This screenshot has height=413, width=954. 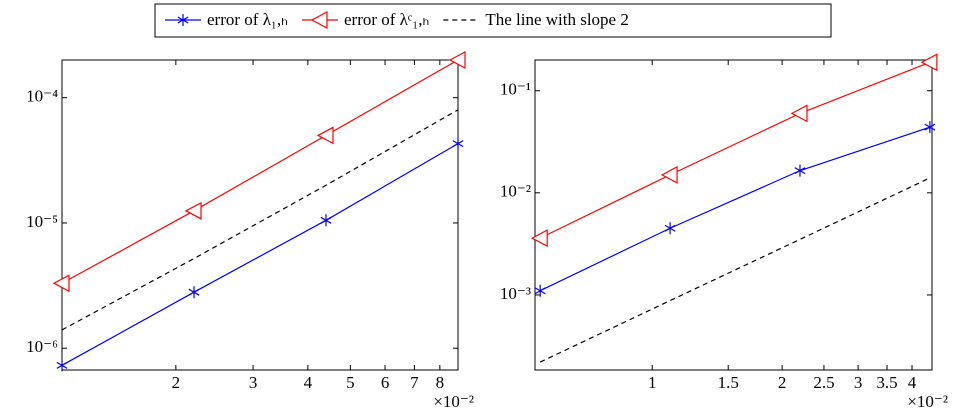 I want to click on legend-box, so click(x=493, y=20).